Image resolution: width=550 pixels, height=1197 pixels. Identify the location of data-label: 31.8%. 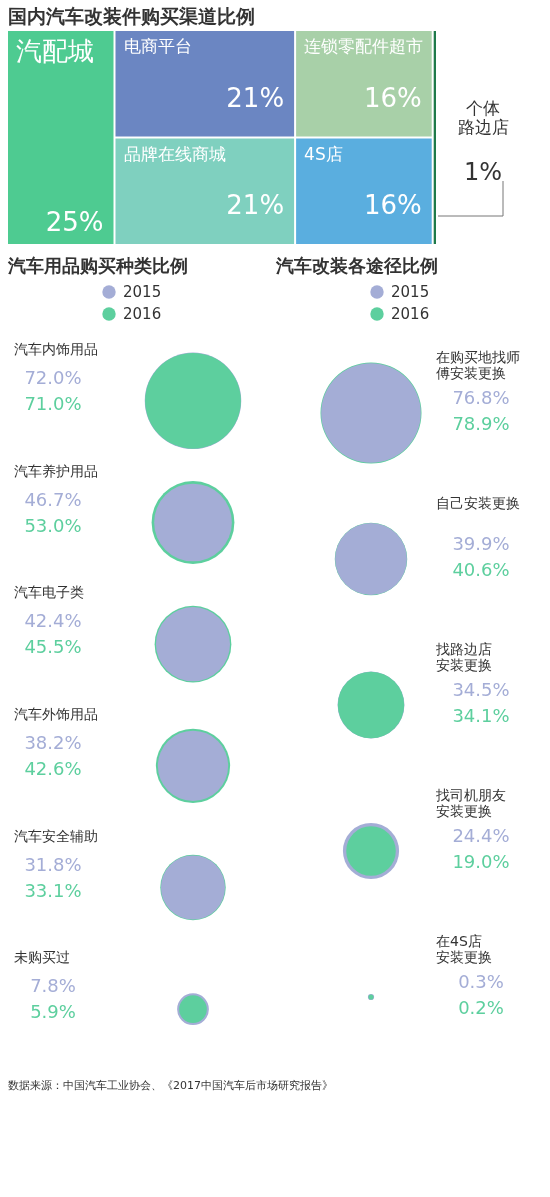
(53, 864).